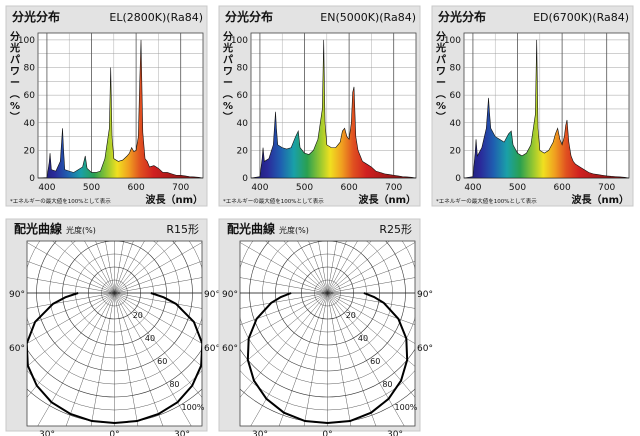  Describe the element at coordinates (156, 17) in the screenshot. I see `chart-model: EL(2800K)(Ra84)` at that location.